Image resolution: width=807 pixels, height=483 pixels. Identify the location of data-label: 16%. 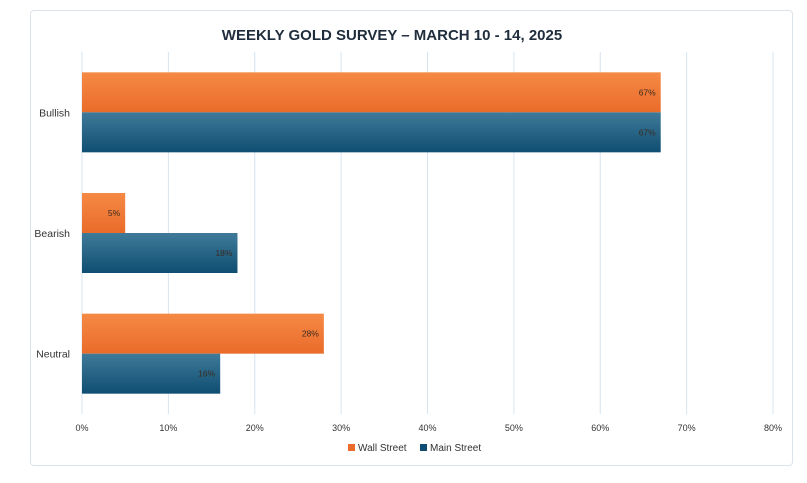
(206, 374).